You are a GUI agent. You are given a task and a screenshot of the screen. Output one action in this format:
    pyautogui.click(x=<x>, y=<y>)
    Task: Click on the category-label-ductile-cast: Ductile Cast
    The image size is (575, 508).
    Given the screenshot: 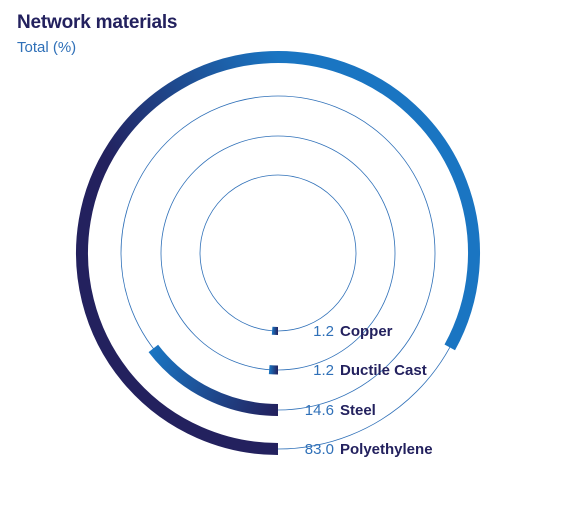 What is the action you would take?
    pyautogui.click(x=383, y=370)
    